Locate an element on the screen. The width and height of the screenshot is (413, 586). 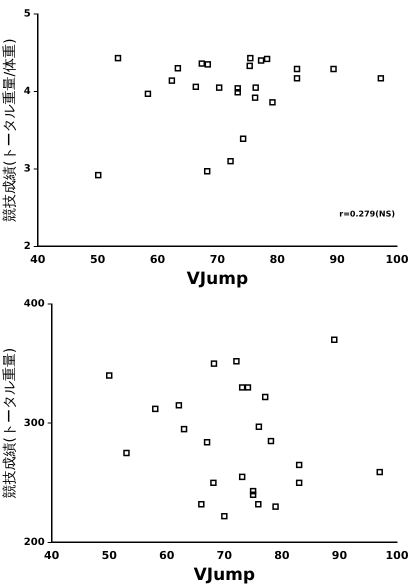
y-axis-title: 競技成績(トータル重量) is located at coordinates (10, 423).